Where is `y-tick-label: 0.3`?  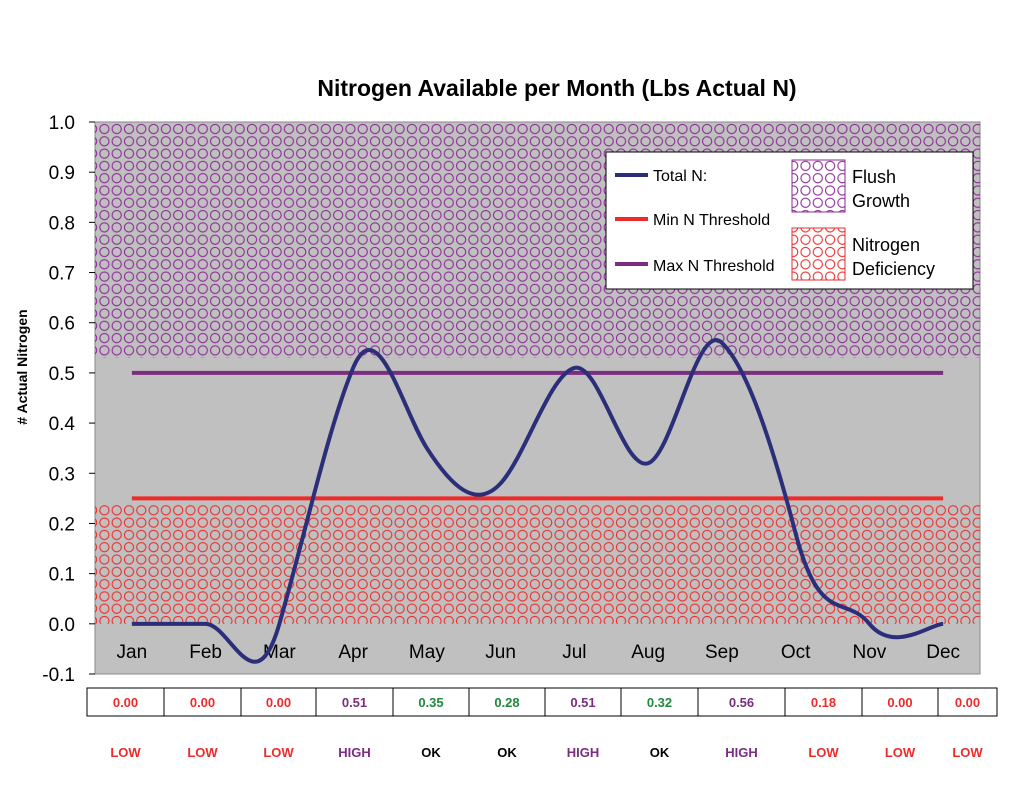 y-tick-label: 0.3 is located at coordinates (62, 474).